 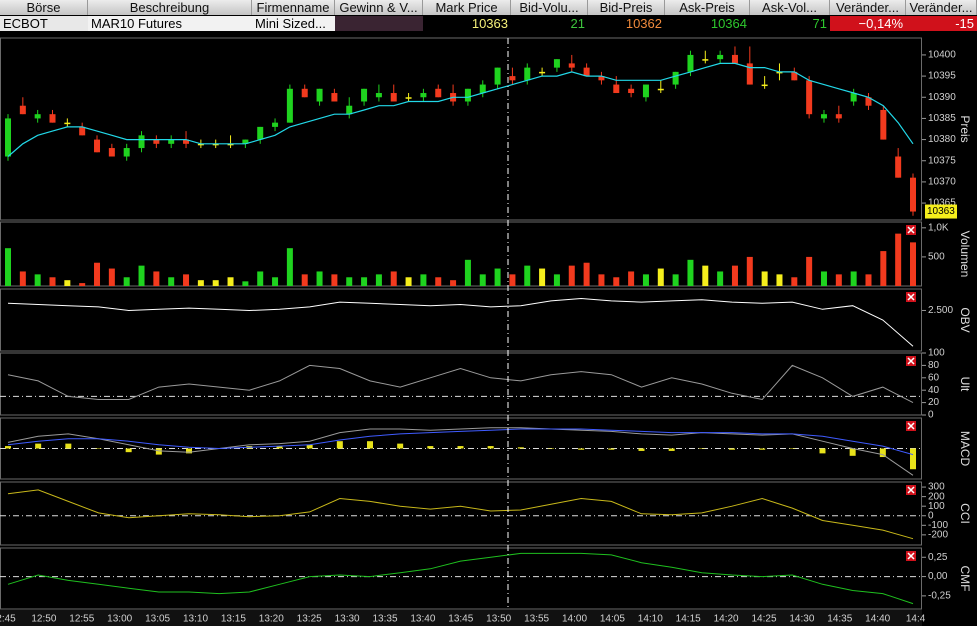 What do you see at coordinates (936, 257) in the screenshot?
I see `y-tick-label: 500` at bounding box center [936, 257].